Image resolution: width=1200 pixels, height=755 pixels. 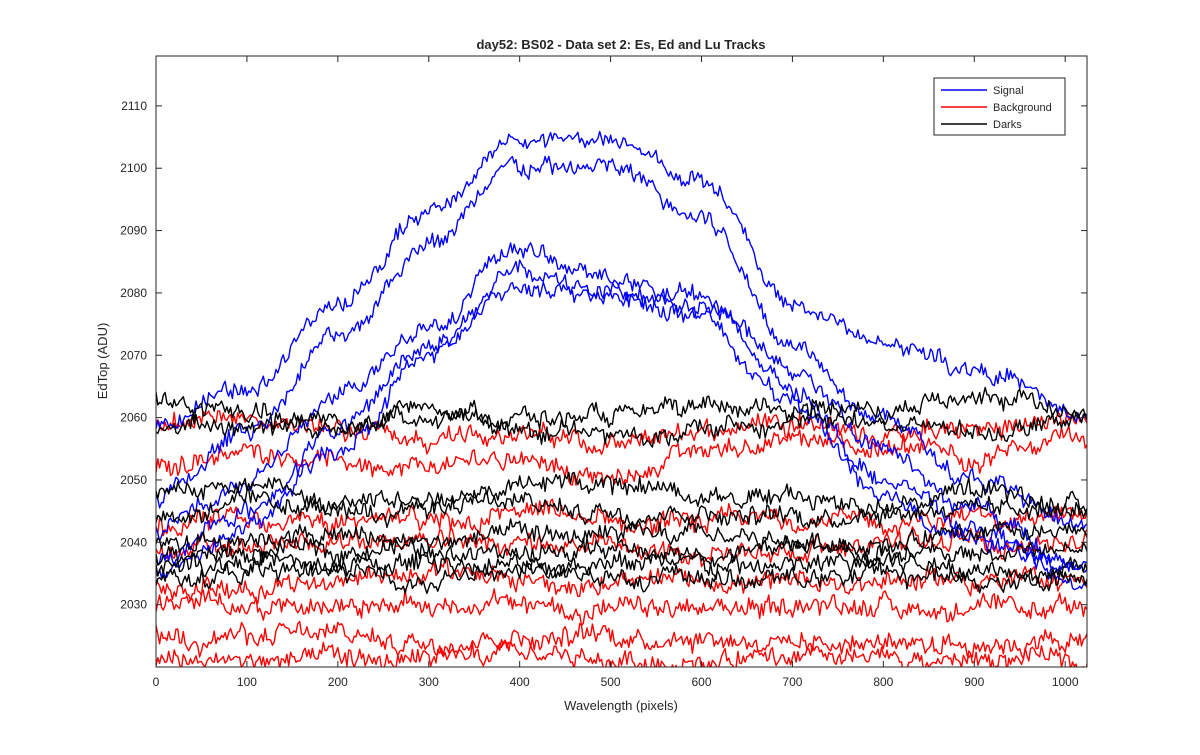 What do you see at coordinates (792, 682) in the screenshot?
I see `x-tick-label: 700` at bounding box center [792, 682].